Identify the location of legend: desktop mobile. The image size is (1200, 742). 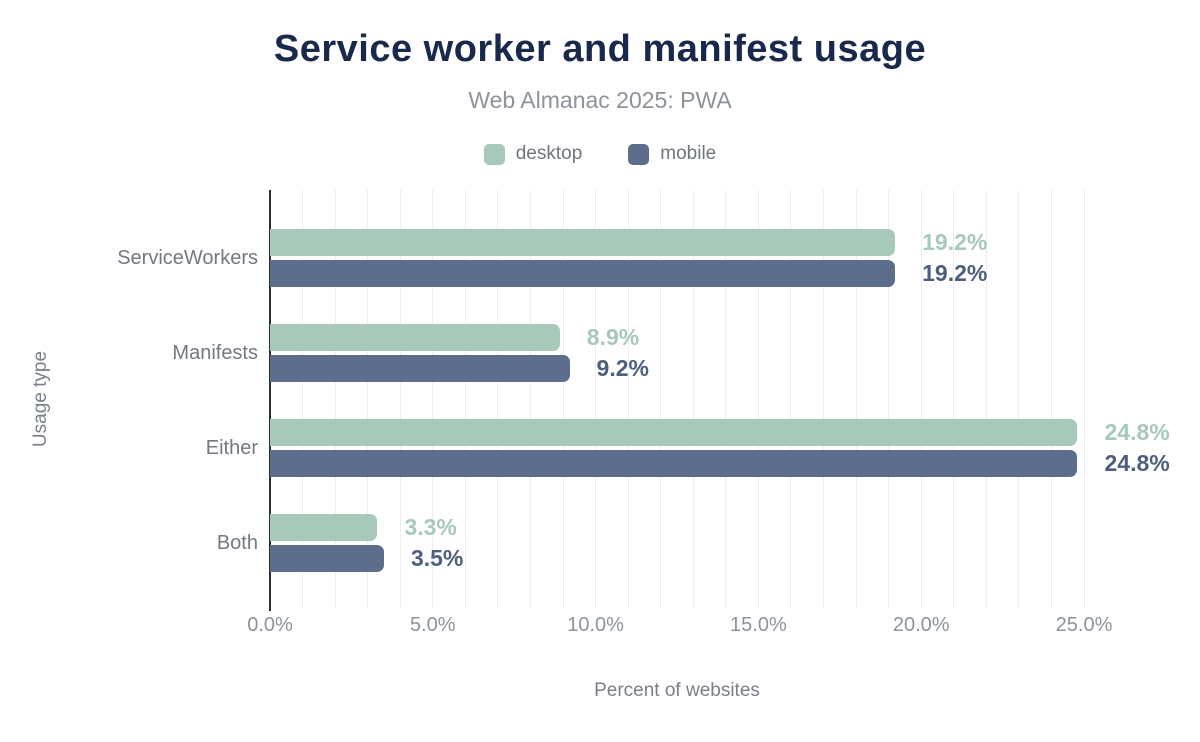
(600, 154).